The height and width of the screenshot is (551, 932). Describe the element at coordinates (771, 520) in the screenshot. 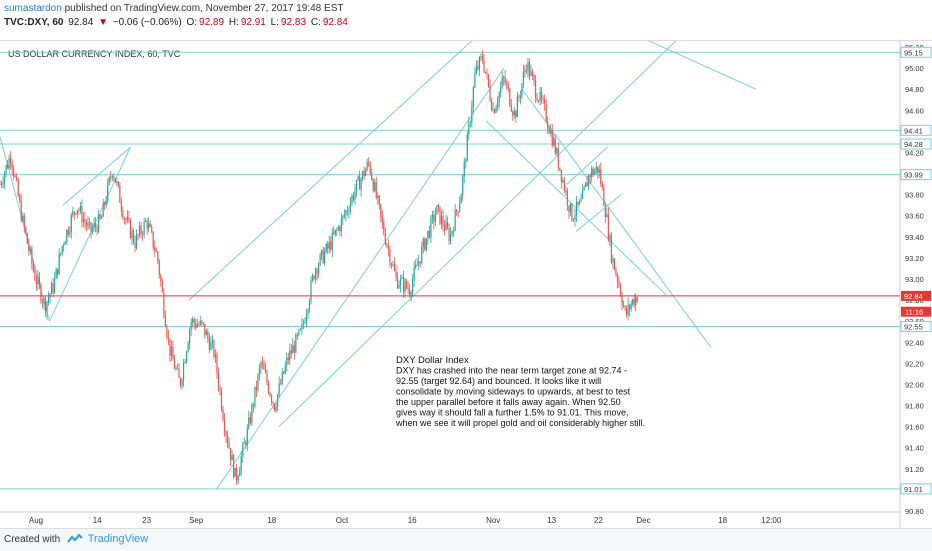

I see `x-tick-label: 12:00` at that location.